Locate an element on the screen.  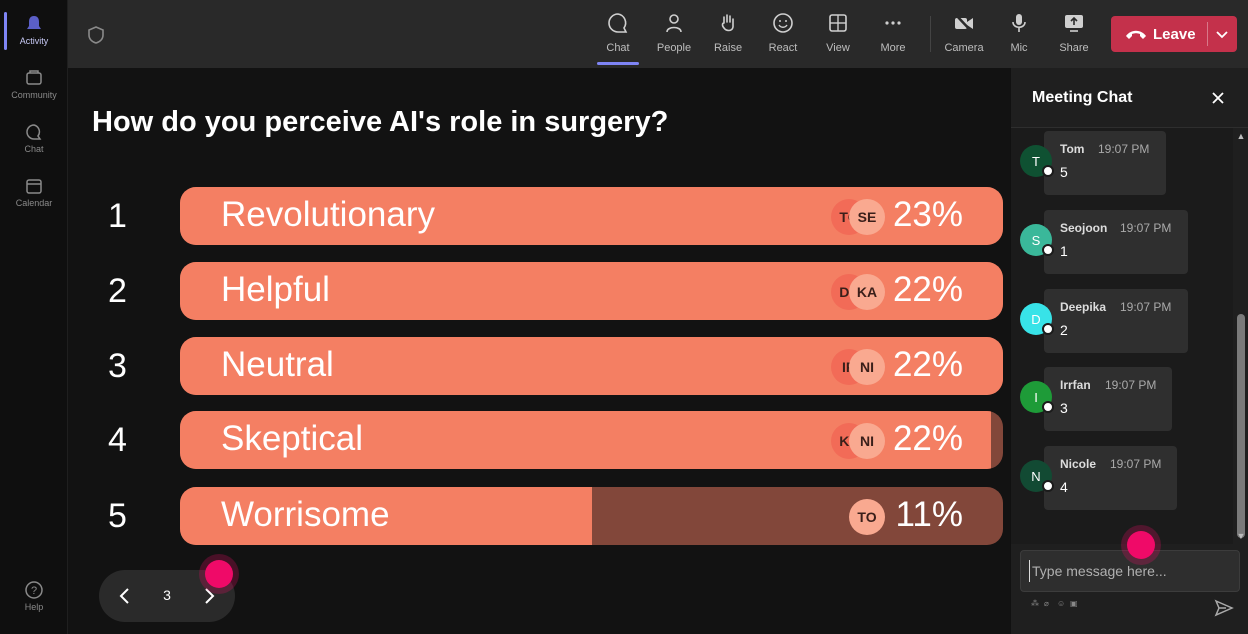
option-bar-fill is located at coordinates (386, 516).